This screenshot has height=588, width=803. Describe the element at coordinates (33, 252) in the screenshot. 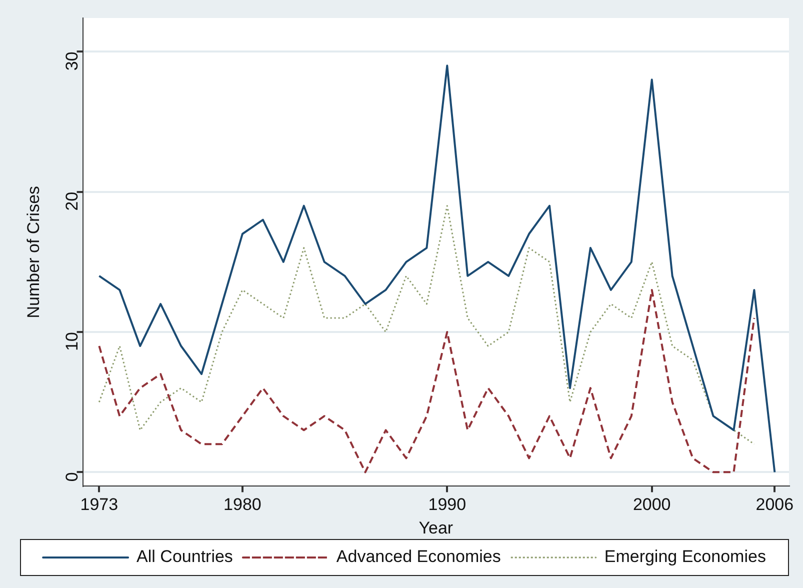

I see `y-axis-title: Number of Crises` at that location.